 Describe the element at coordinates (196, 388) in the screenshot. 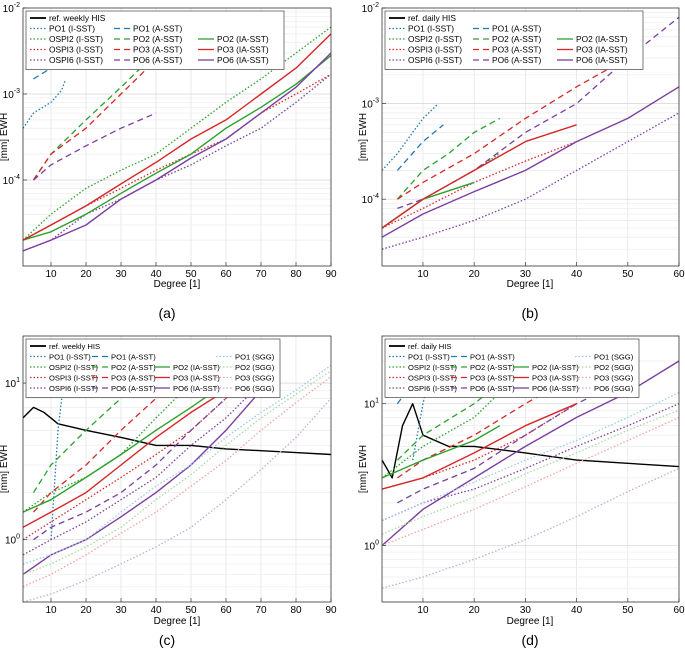

I see `legend-label: PO6 (IA-SST)` at that location.